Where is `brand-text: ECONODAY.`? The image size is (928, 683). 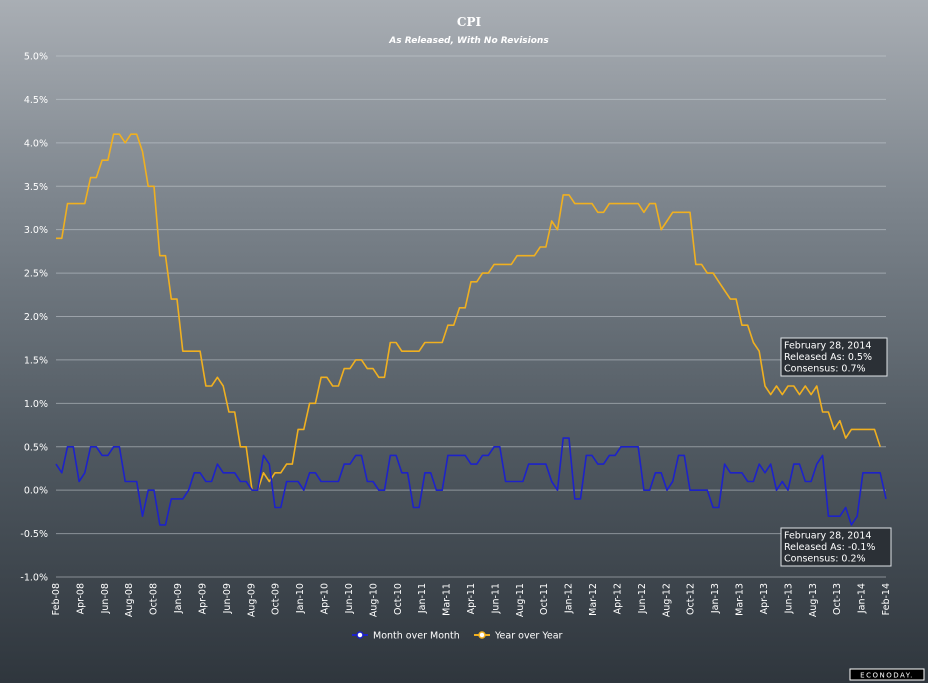
brand-text: ECONODAY. is located at coordinates (887, 676).